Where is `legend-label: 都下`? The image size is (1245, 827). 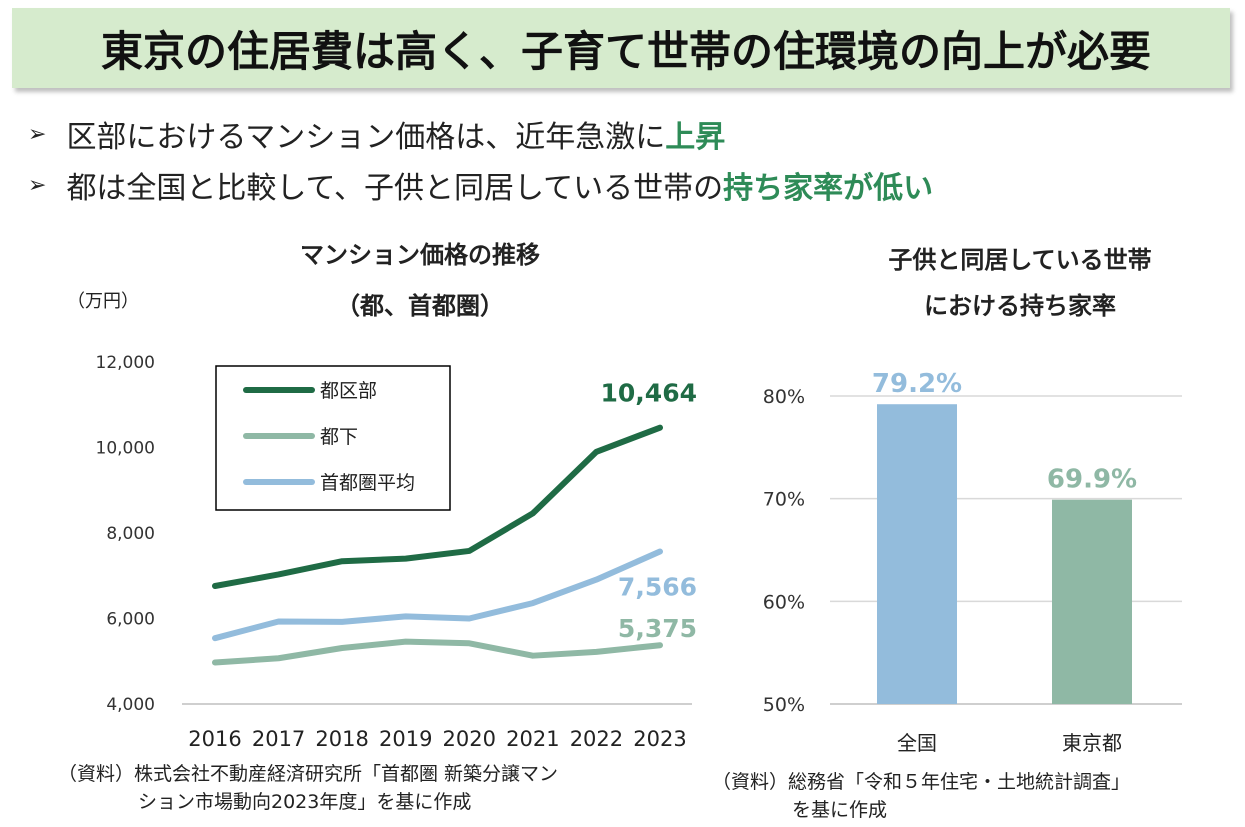
legend-label: 都下 is located at coordinates (339, 437).